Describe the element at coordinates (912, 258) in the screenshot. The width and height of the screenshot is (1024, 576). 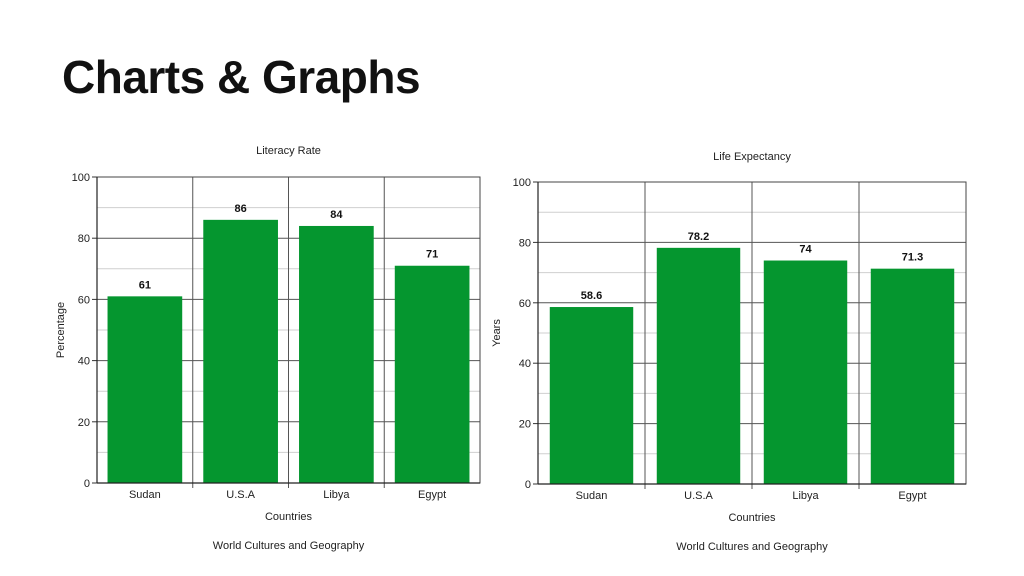
I see `data-label: 71.3` at that location.